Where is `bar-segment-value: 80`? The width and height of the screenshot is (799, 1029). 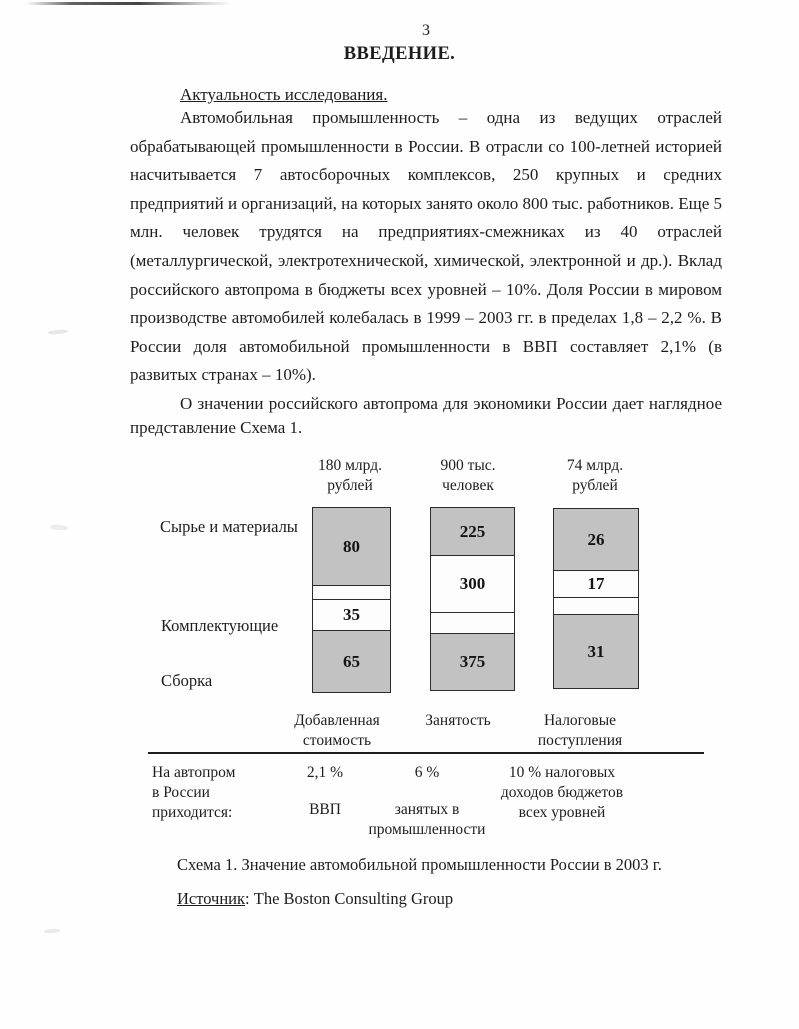
bar-segment-value: 80 is located at coordinates (351, 546).